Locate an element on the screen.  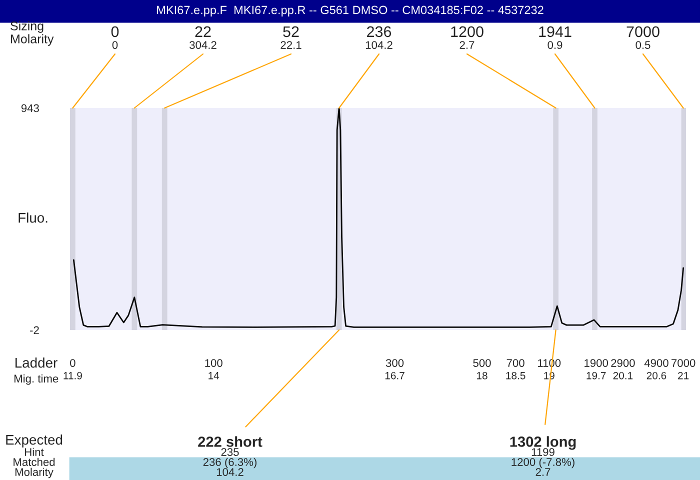
text: 104.2 is located at coordinates (230, 472).